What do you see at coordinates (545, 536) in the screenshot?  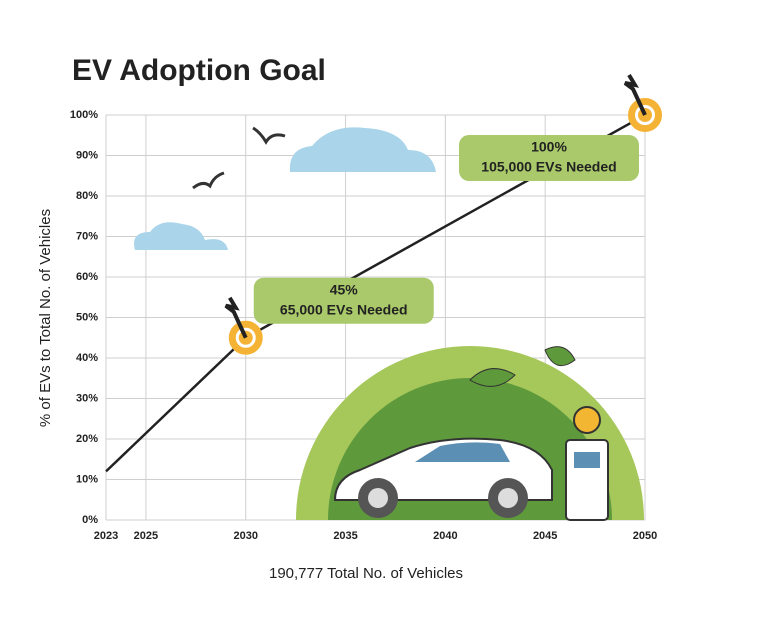 I see `x-tick-label: 2045` at bounding box center [545, 536].